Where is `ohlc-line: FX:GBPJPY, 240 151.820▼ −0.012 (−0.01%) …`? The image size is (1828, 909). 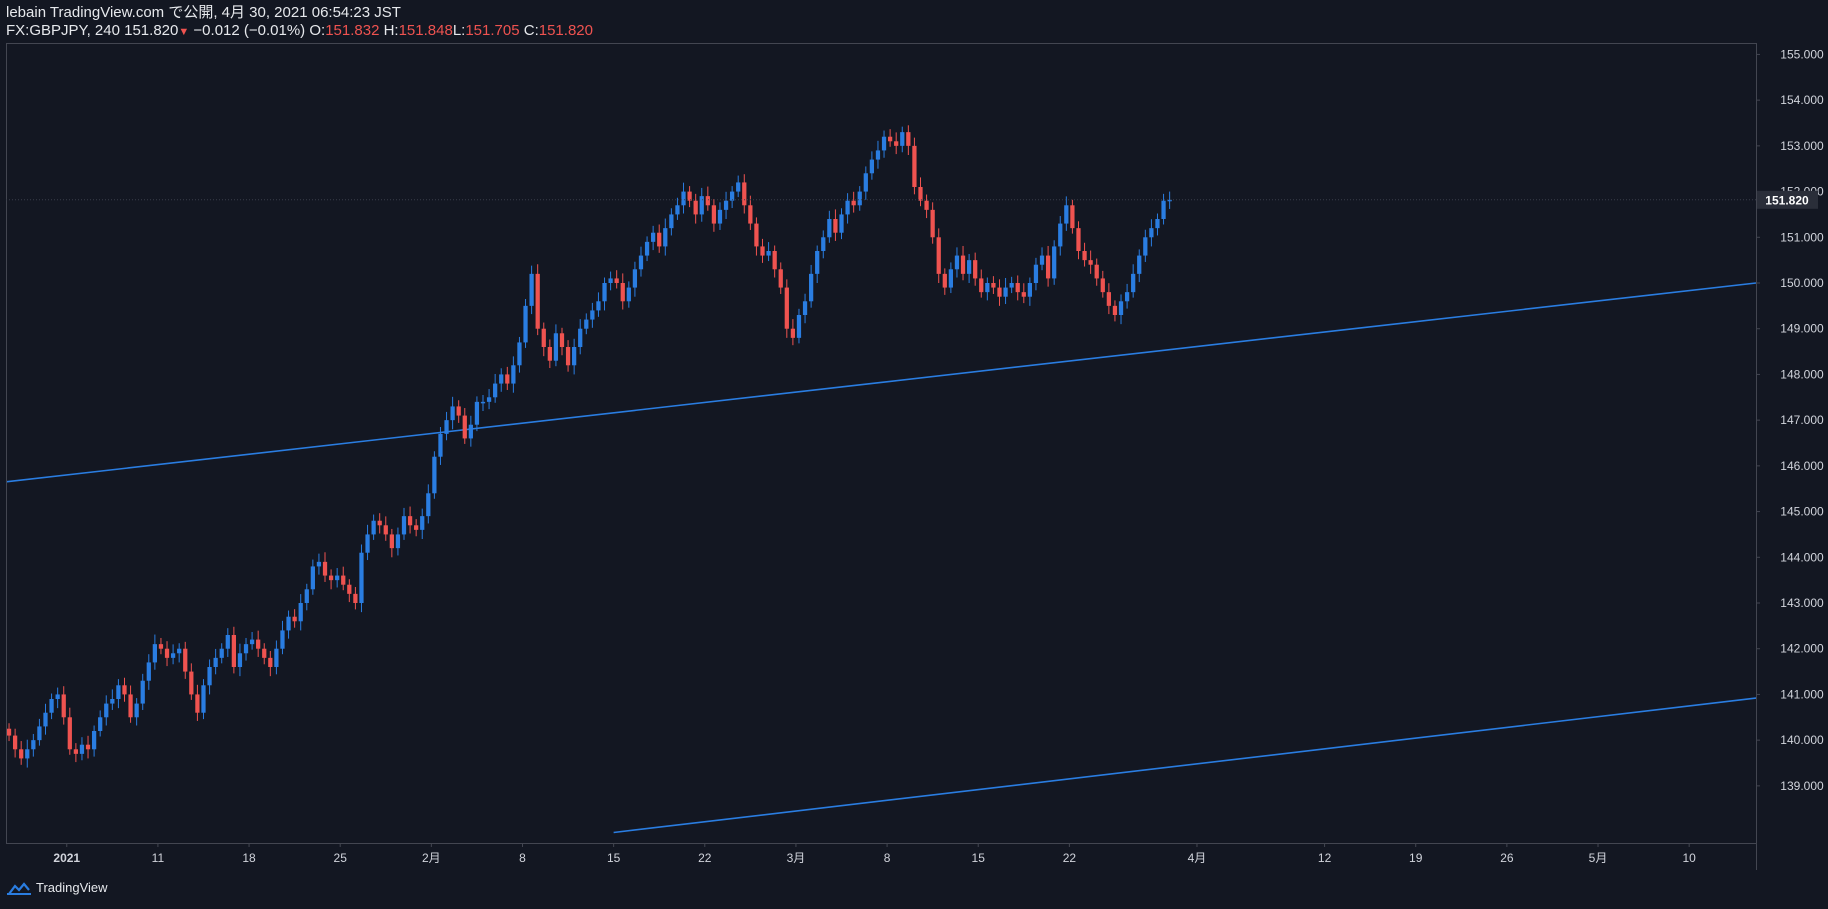
ohlc-line: FX:GBPJPY, 240 151.820▼ −0.012 (−0.01%) … is located at coordinates (299, 31).